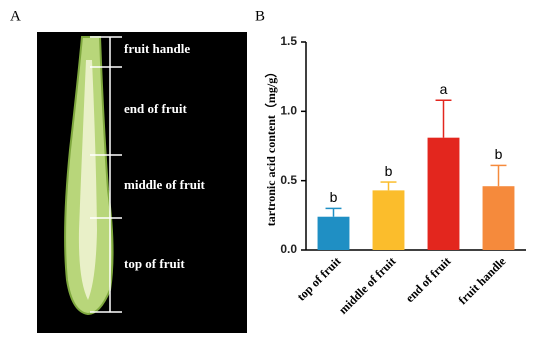 The height and width of the screenshot is (340, 550). What do you see at coordinates (165, 184) in the screenshot?
I see `photo-label: middle of fruit` at bounding box center [165, 184].